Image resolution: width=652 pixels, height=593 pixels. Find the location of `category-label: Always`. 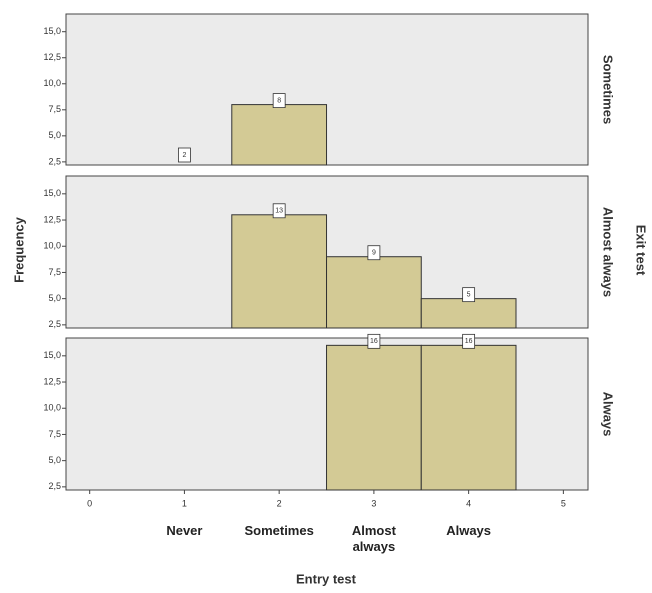

category-label: Always is located at coordinates (469, 530).